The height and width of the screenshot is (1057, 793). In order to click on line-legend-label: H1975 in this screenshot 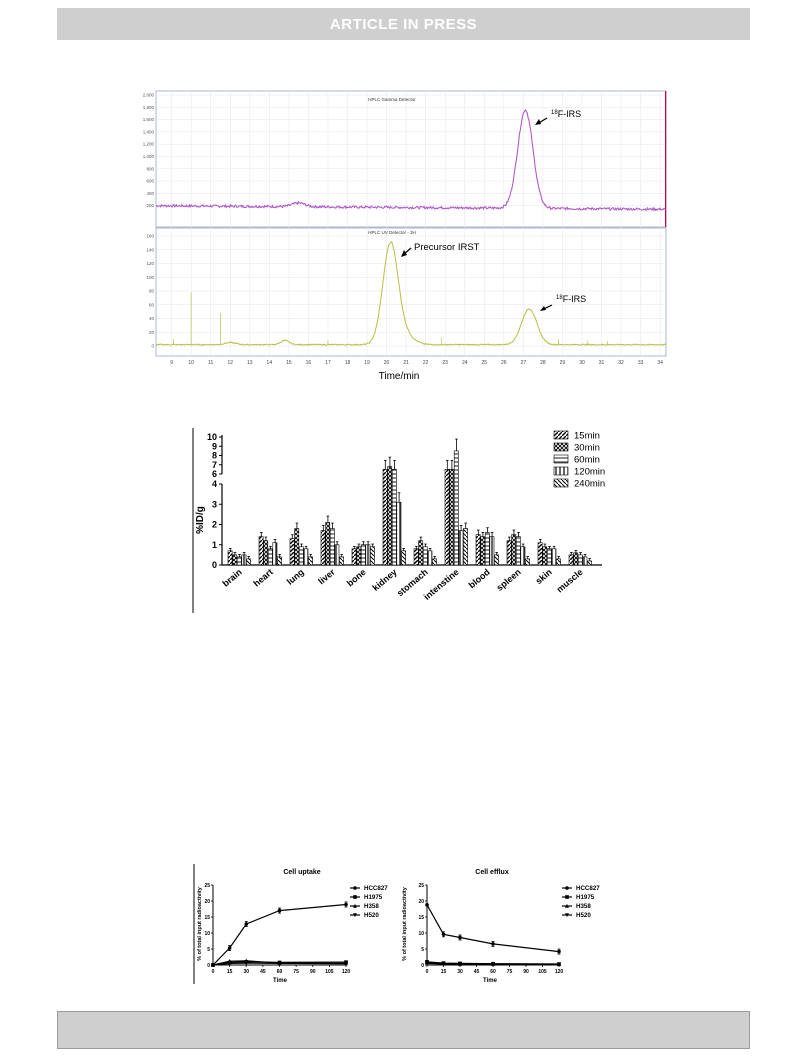, I will do `click(585, 897)`.